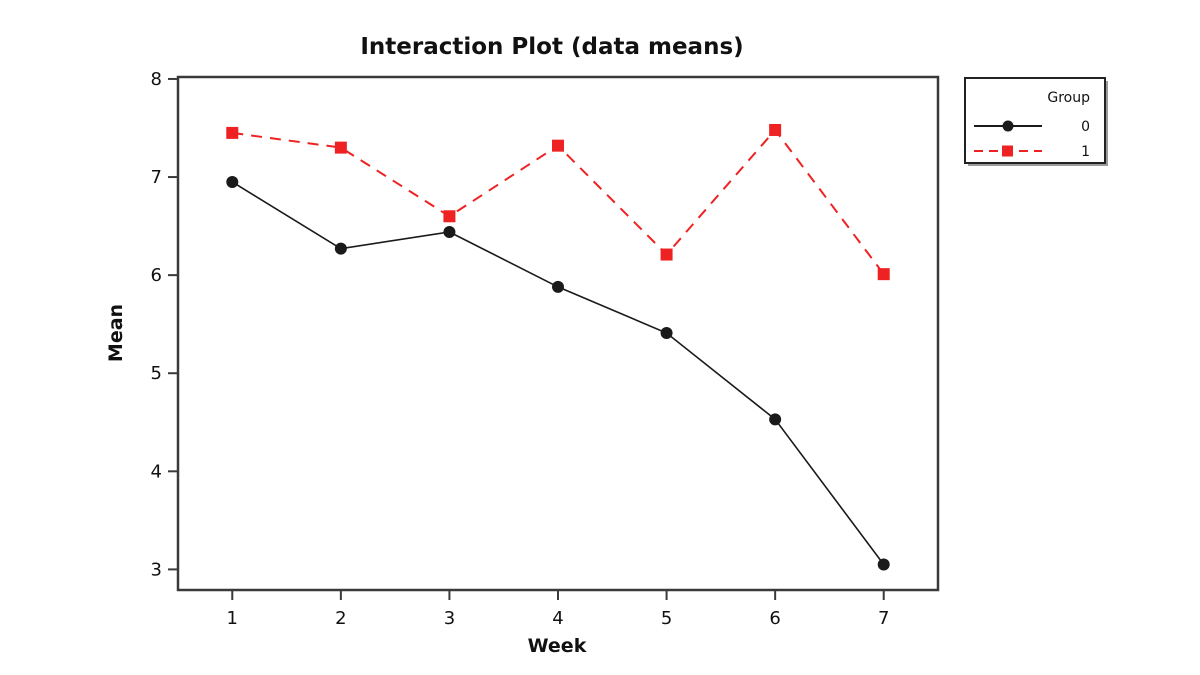 The width and height of the screenshot is (1200, 675). What do you see at coordinates (340, 618) in the screenshot?
I see `x-tick-label: 2` at bounding box center [340, 618].